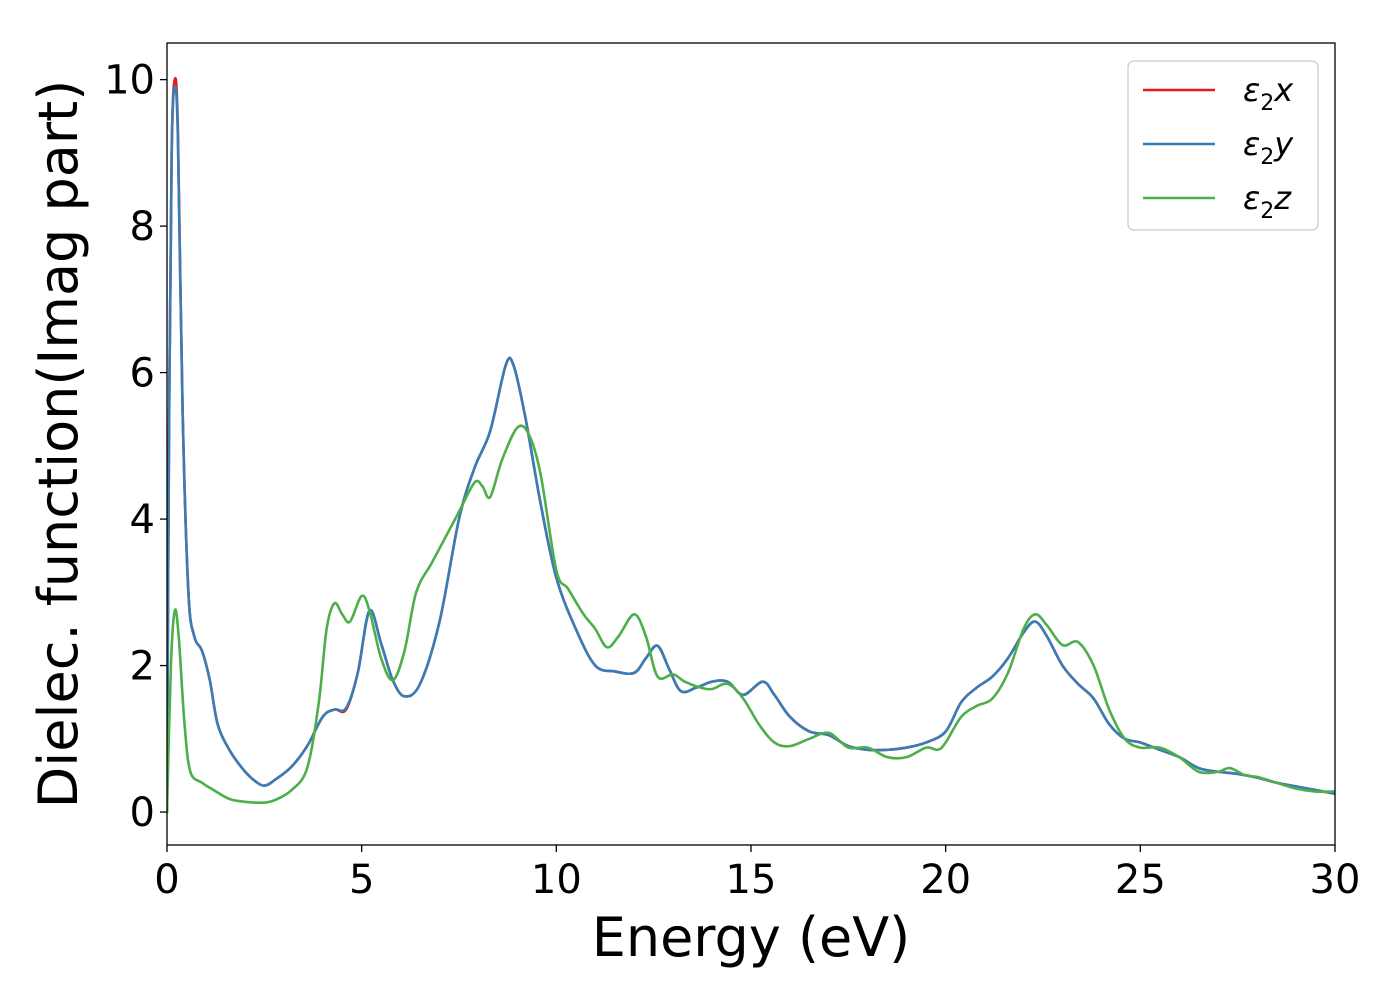 The image size is (1400, 1000). I want to click on legend-label: ε2z, so click(1267, 201).